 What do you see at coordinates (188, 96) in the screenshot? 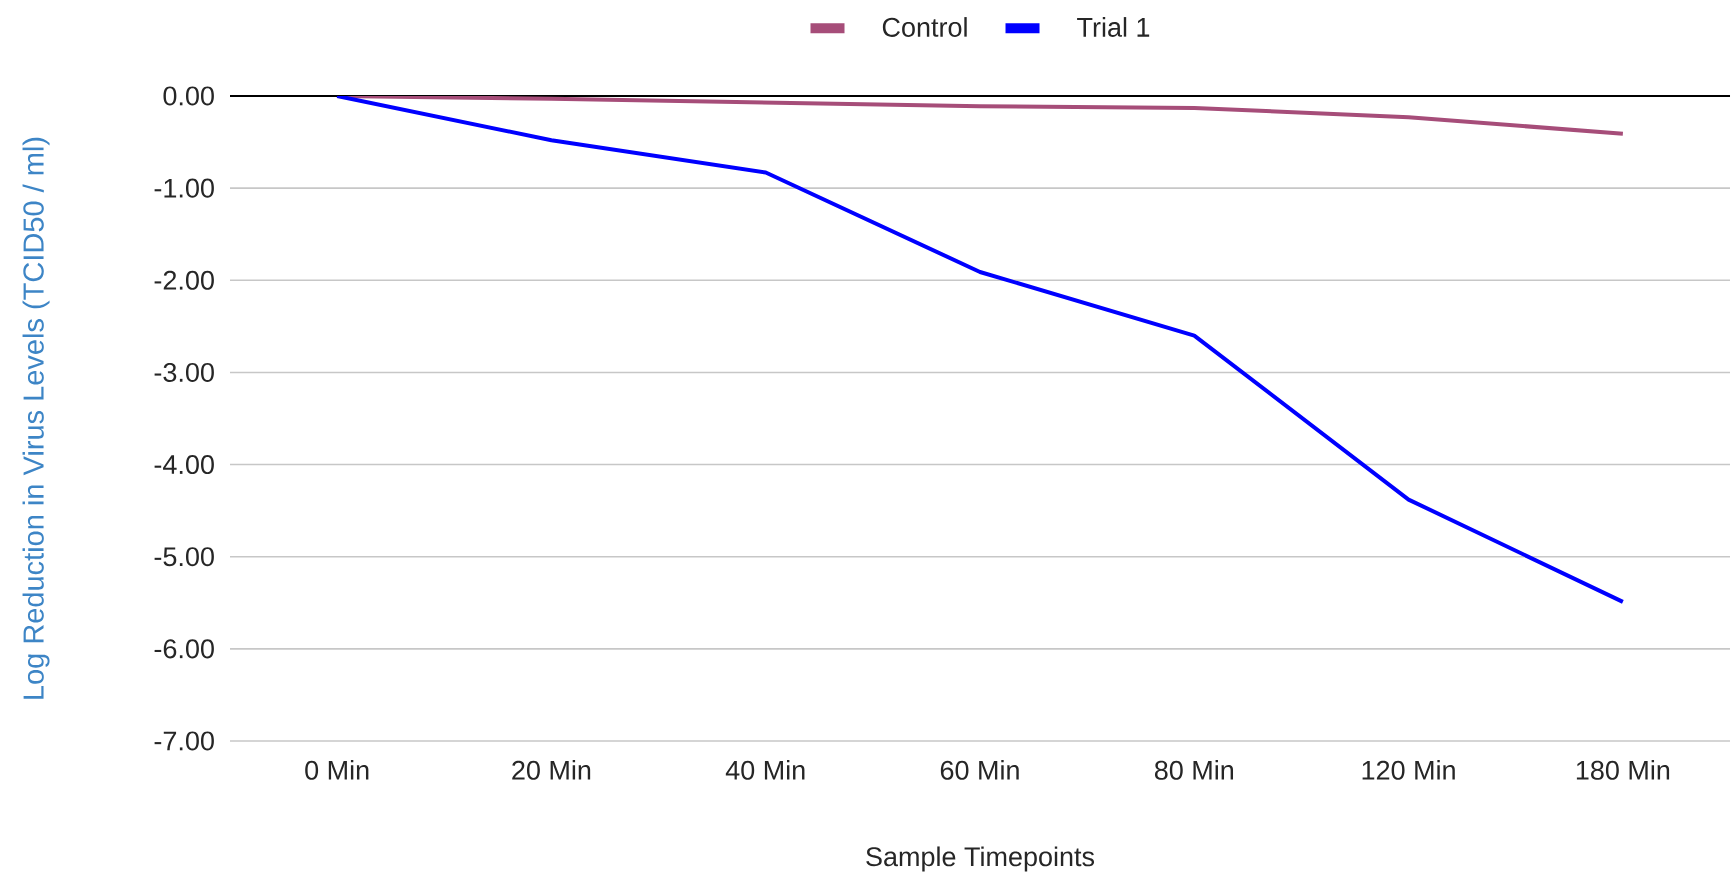
I see `y-tick-label: 0.00` at bounding box center [188, 96].